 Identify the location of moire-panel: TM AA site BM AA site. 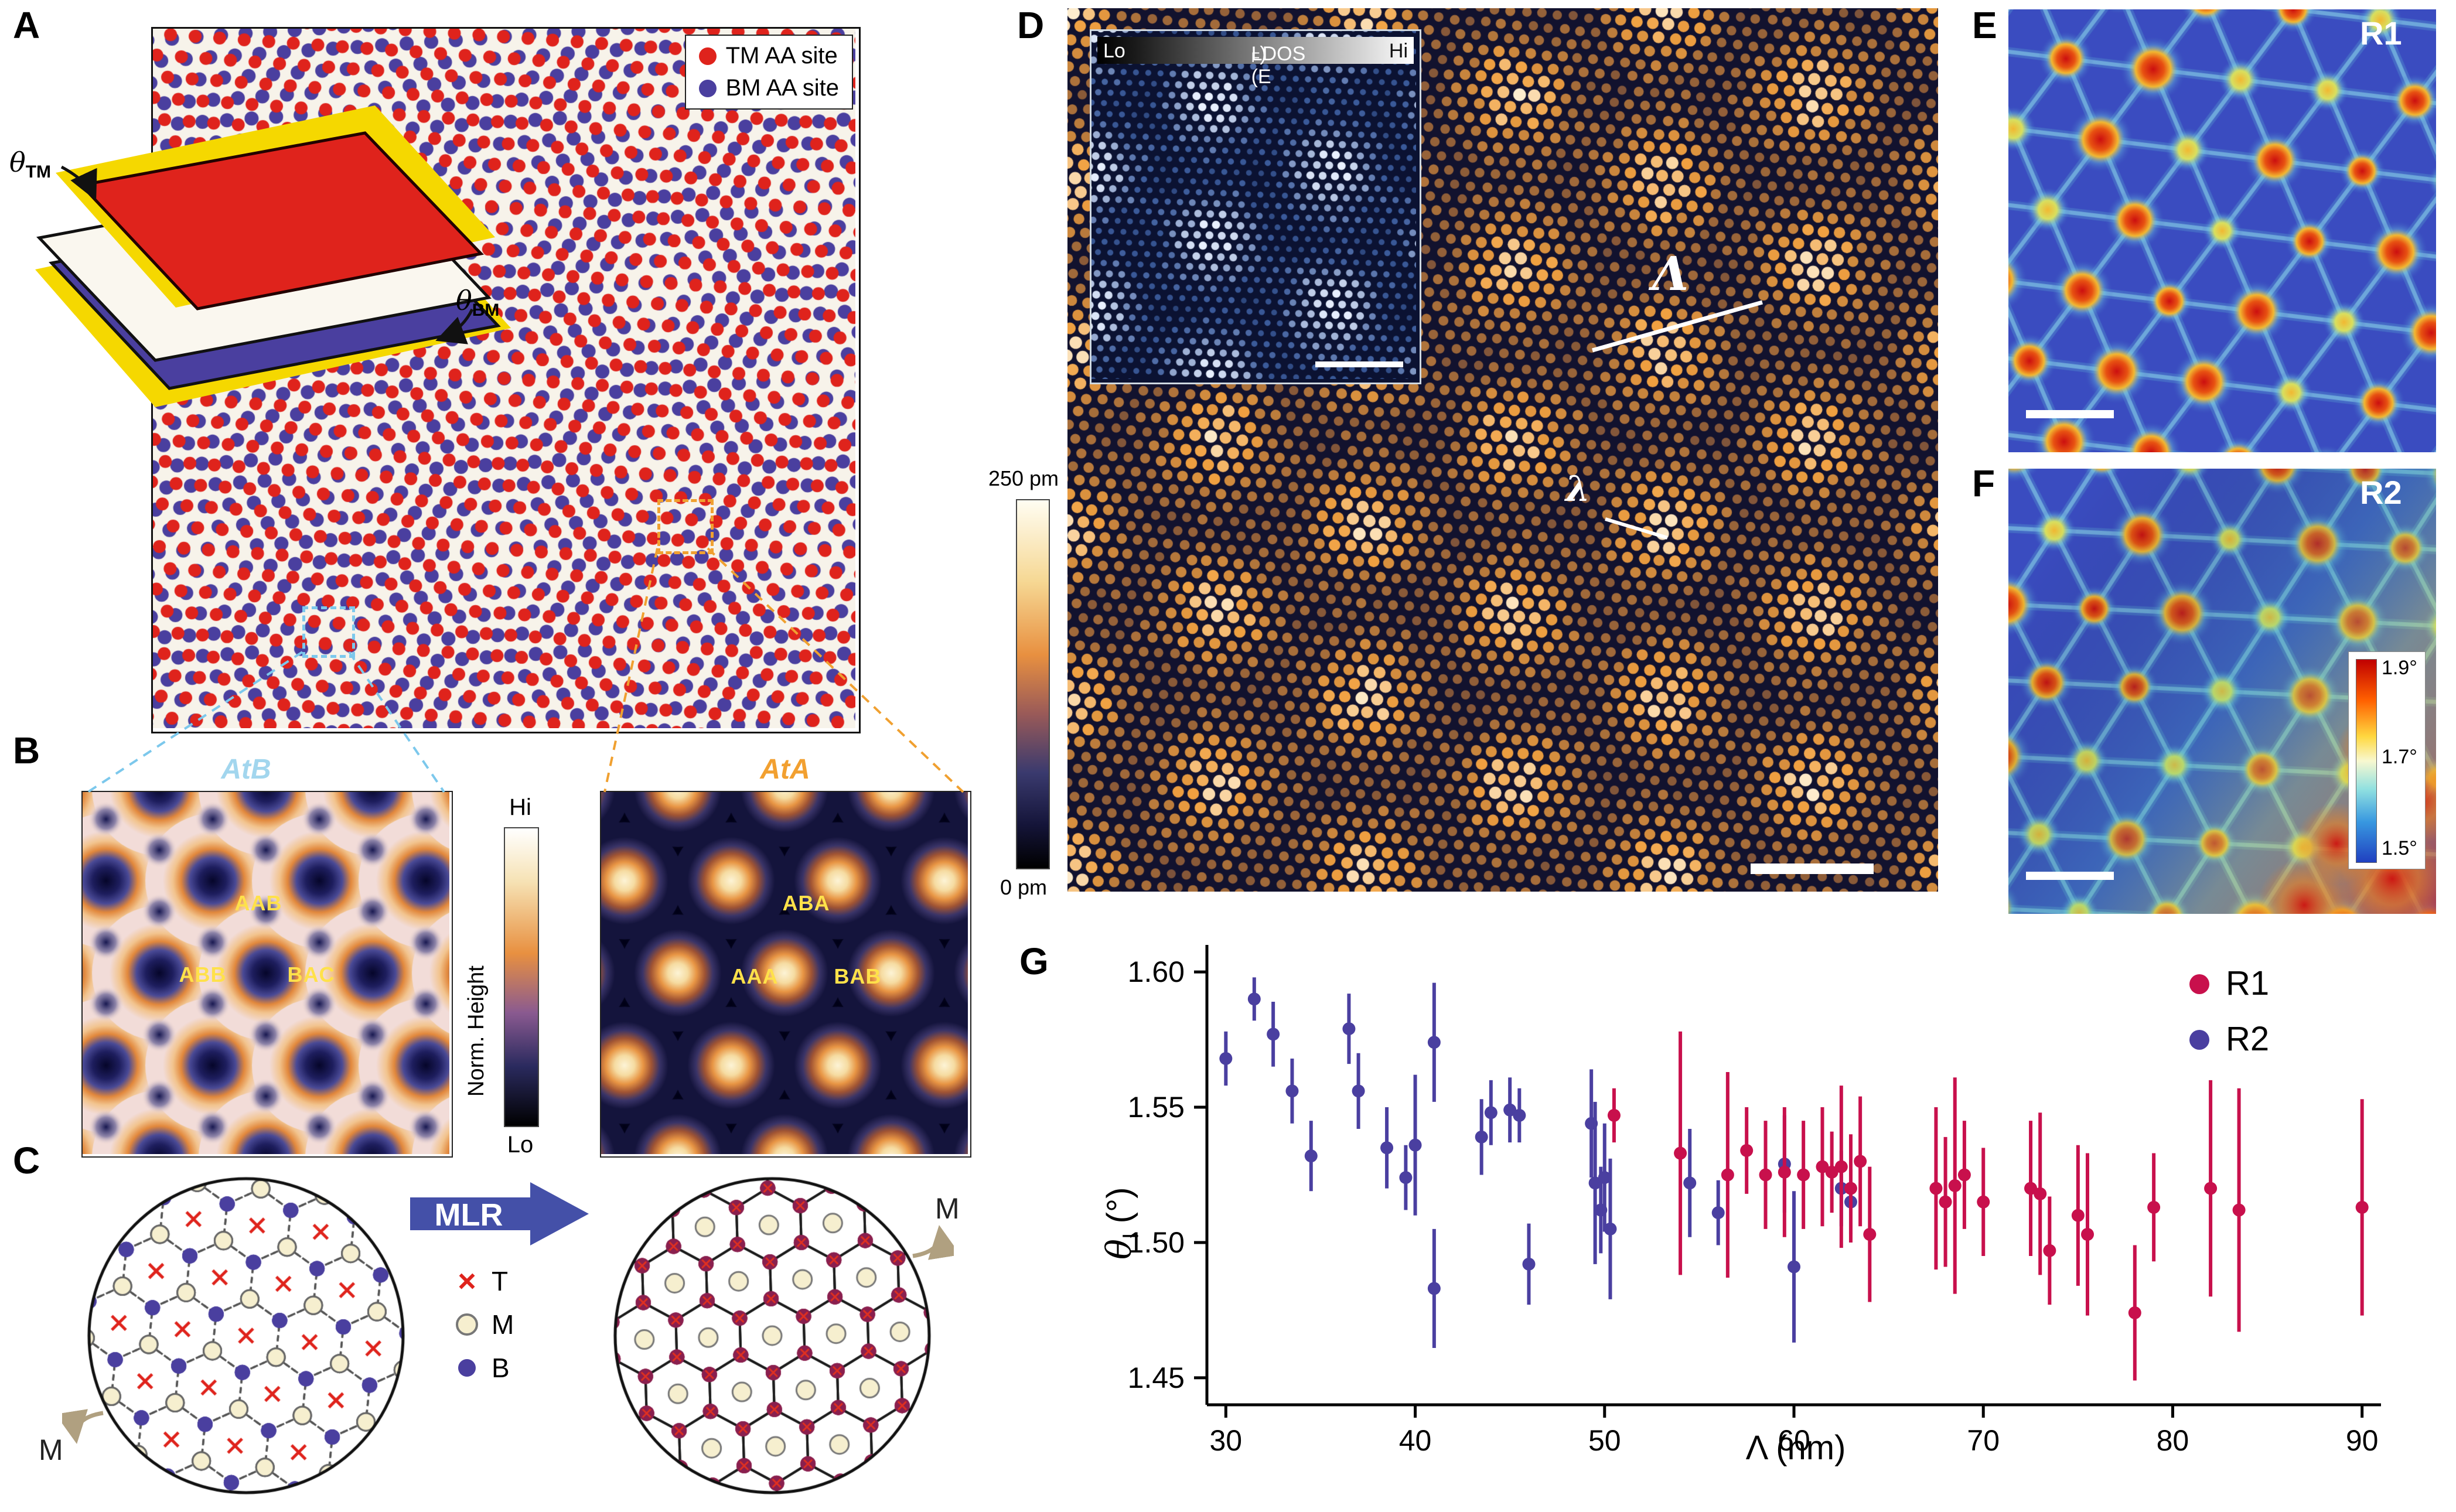
(506, 380).